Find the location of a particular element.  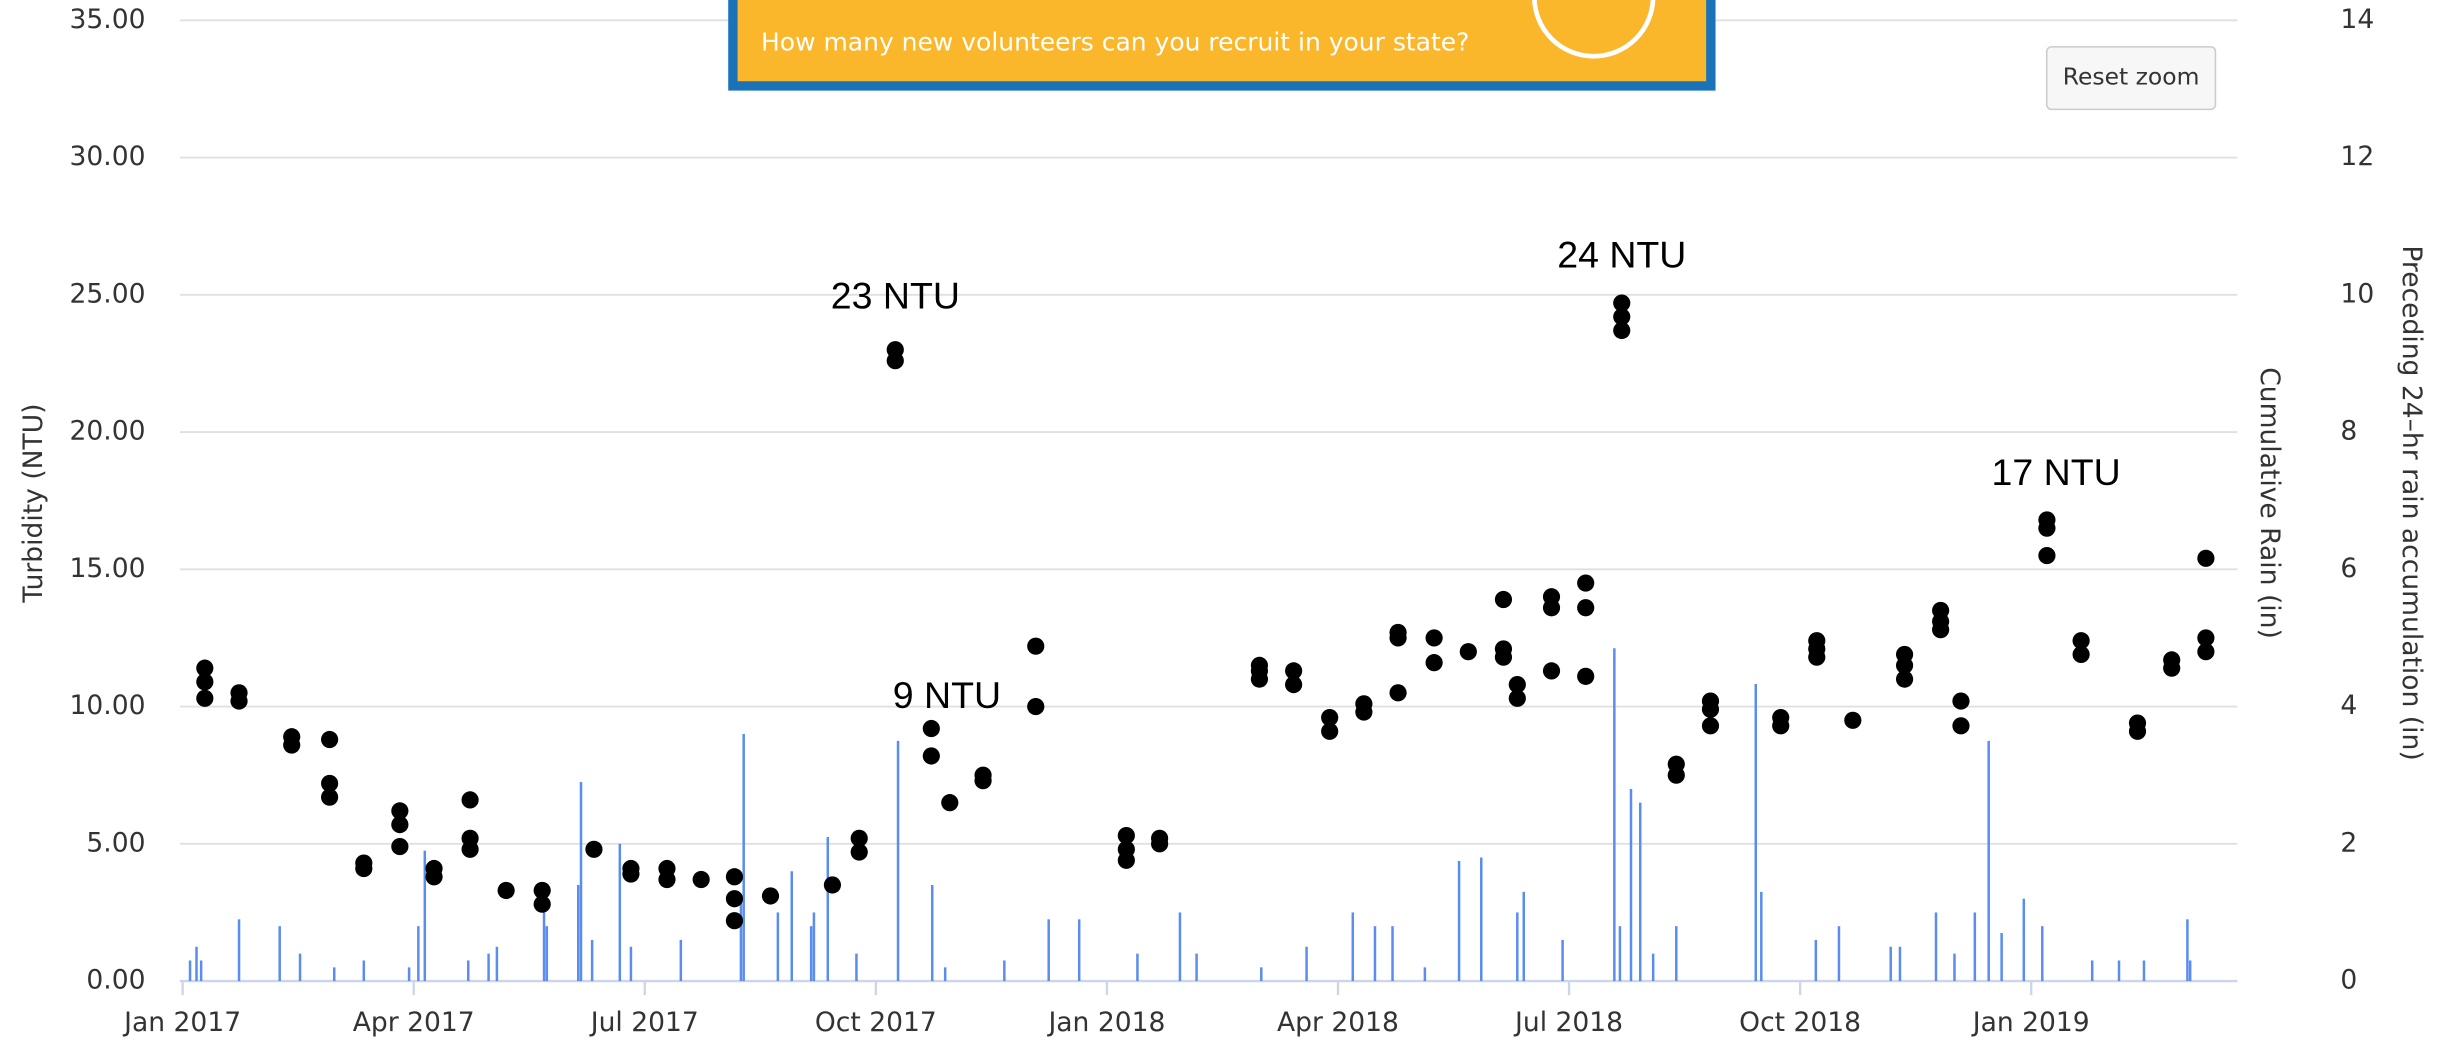

y-tick-label: 15.00 is located at coordinates (108, 568).